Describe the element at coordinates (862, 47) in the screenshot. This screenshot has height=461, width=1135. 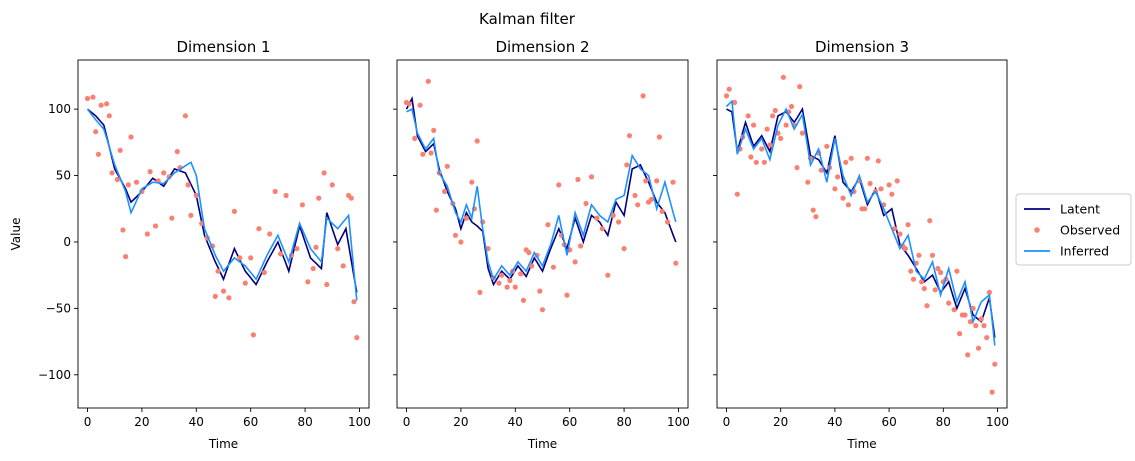
I see `panel-title: Dimension 3` at that location.